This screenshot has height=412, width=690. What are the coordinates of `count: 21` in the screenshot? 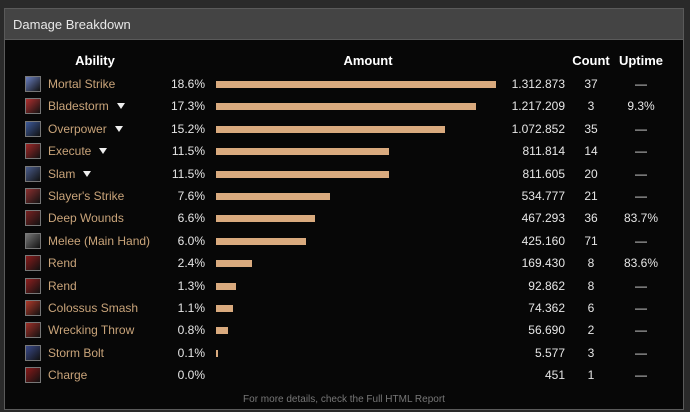 It's located at (591, 196).